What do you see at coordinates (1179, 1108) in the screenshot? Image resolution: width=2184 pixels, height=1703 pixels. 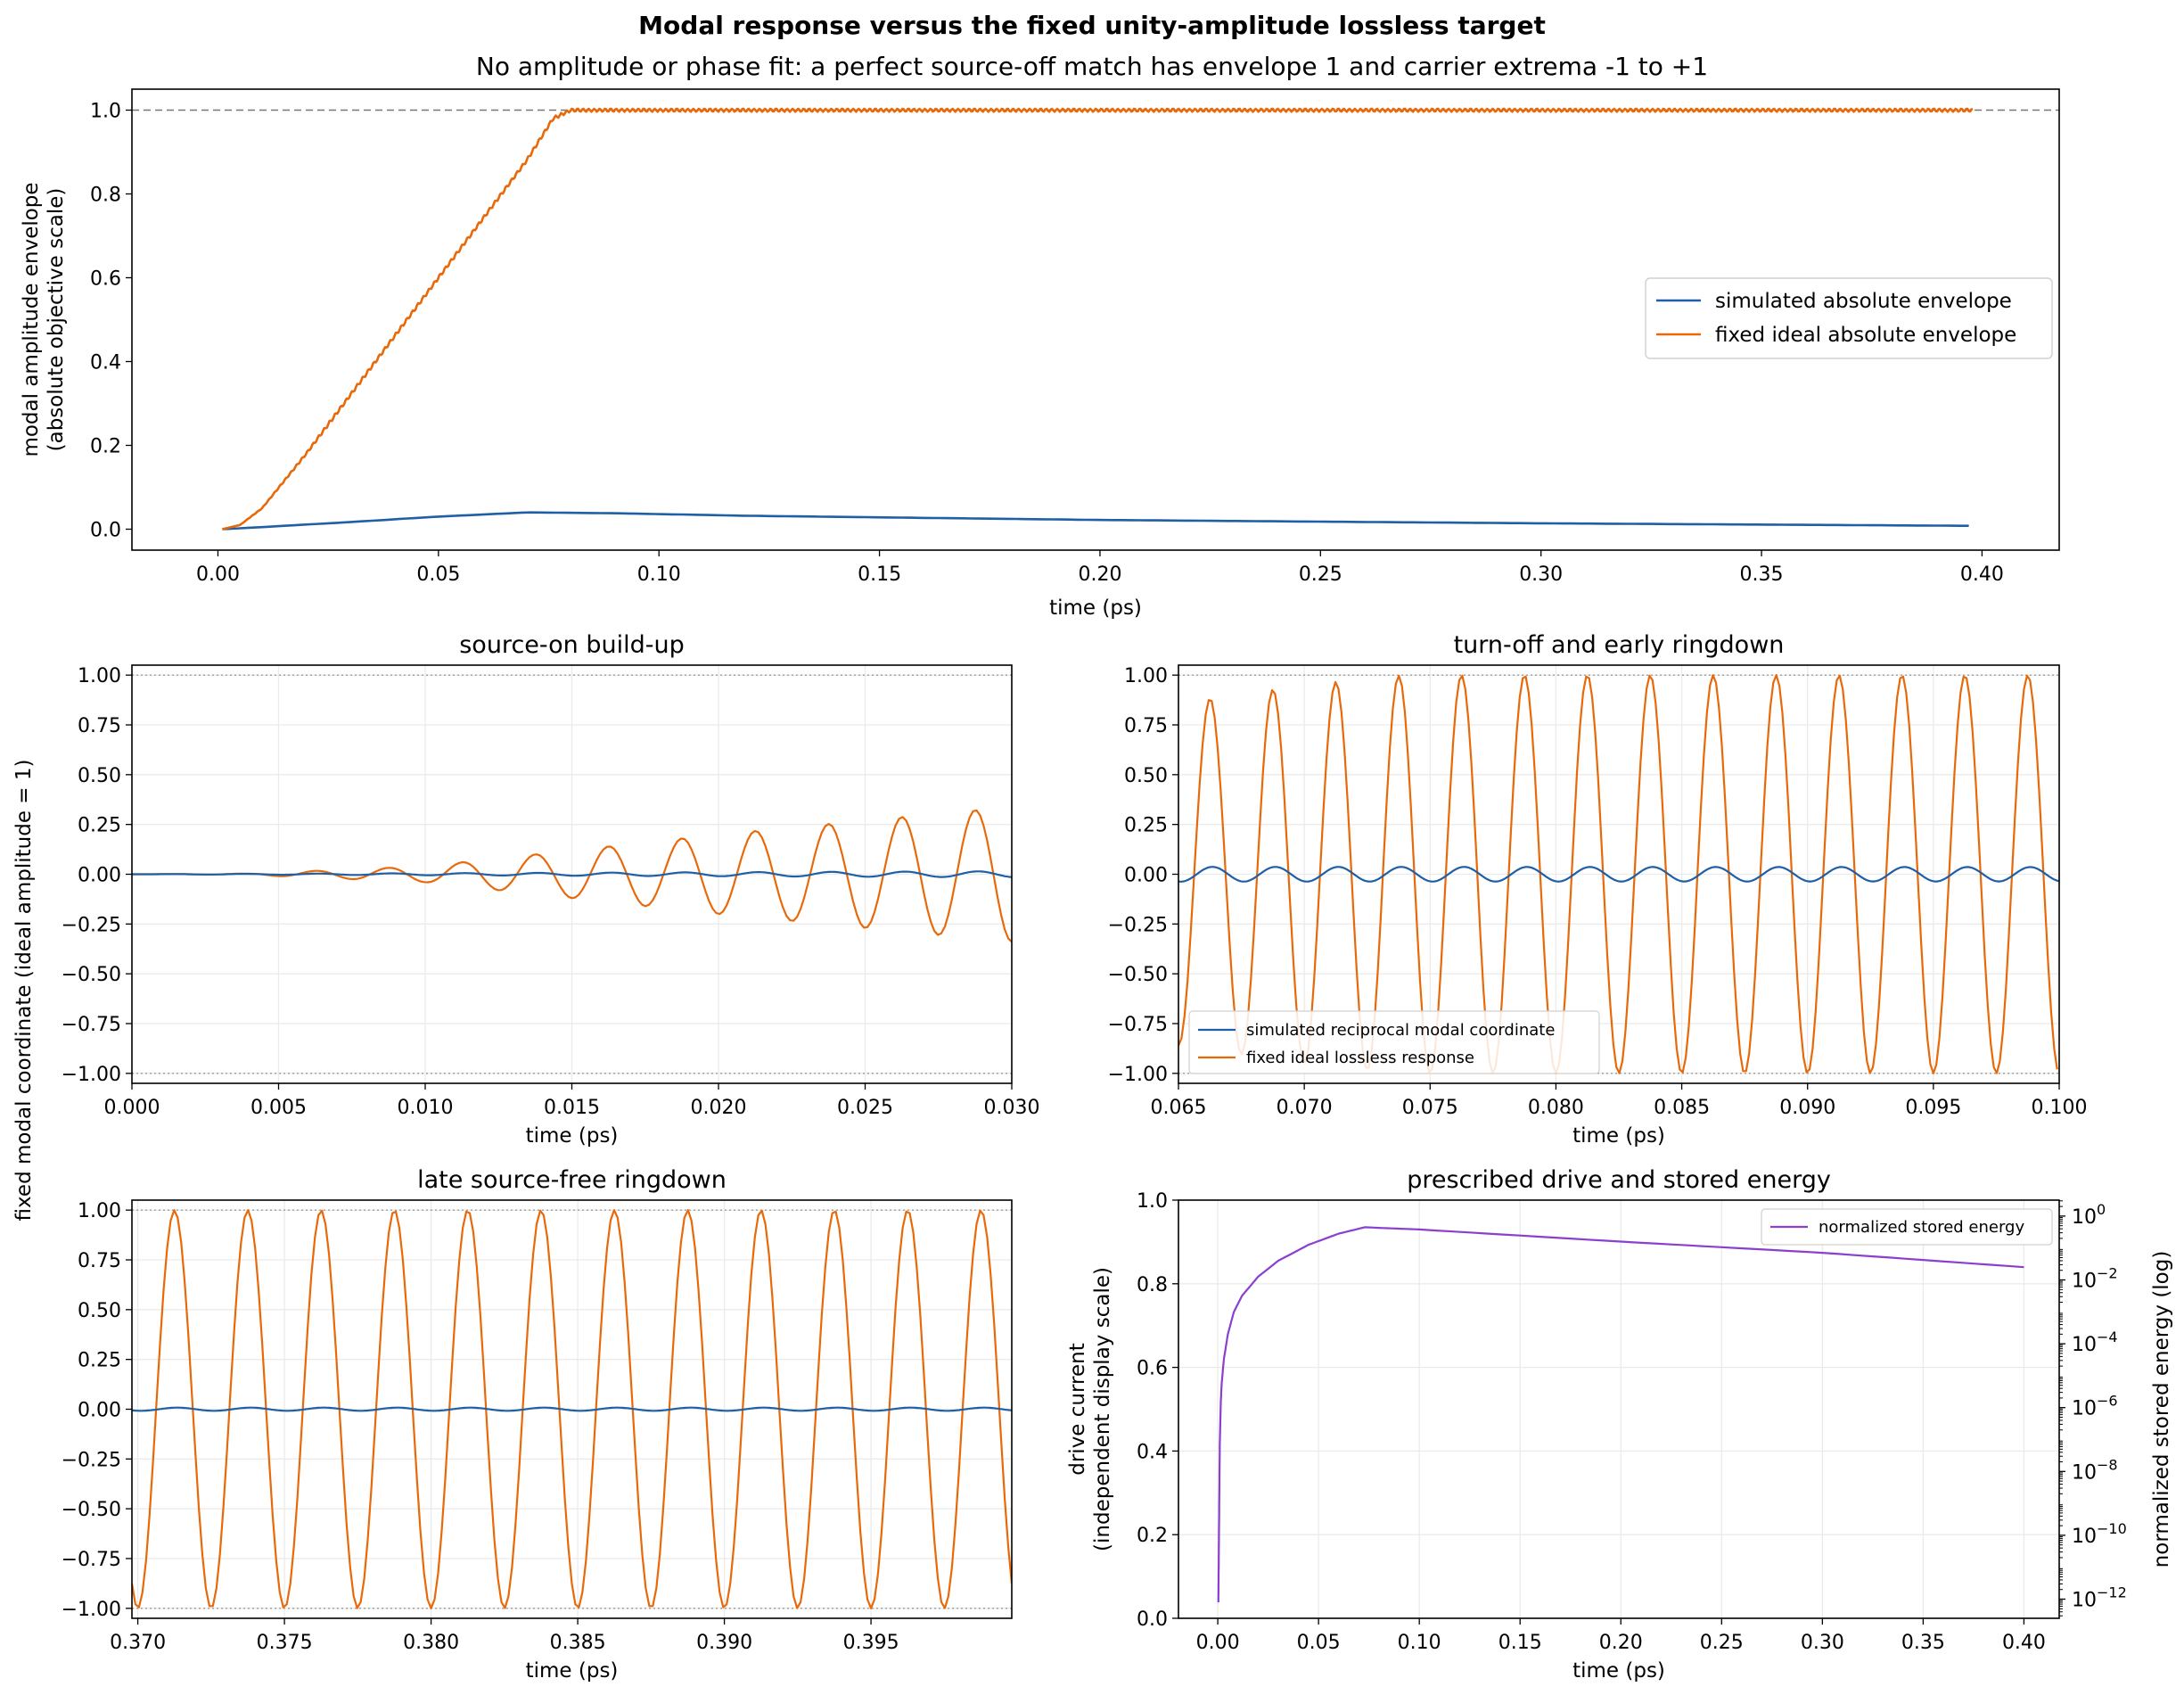 I see `x-tick-label: 0.065` at bounding box center [1179, 1108].